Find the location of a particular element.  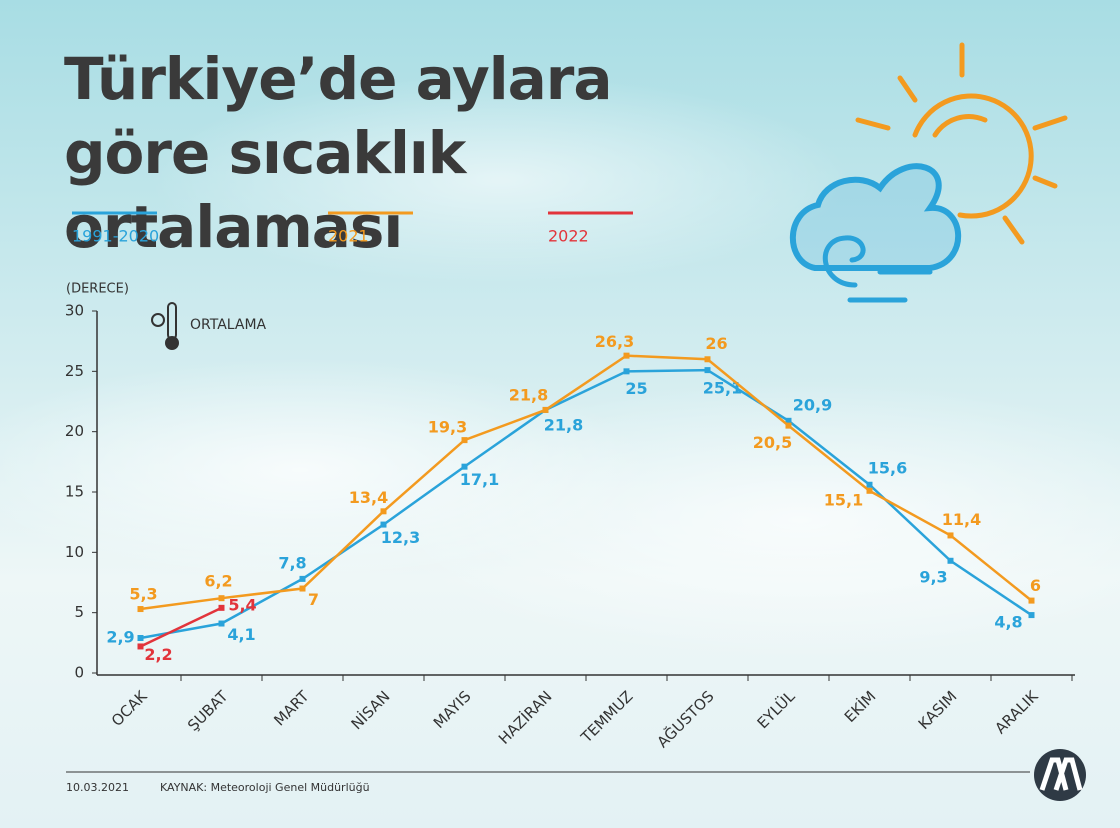

y-axis-label: (DERECE) is located at coordinates (97, 289).